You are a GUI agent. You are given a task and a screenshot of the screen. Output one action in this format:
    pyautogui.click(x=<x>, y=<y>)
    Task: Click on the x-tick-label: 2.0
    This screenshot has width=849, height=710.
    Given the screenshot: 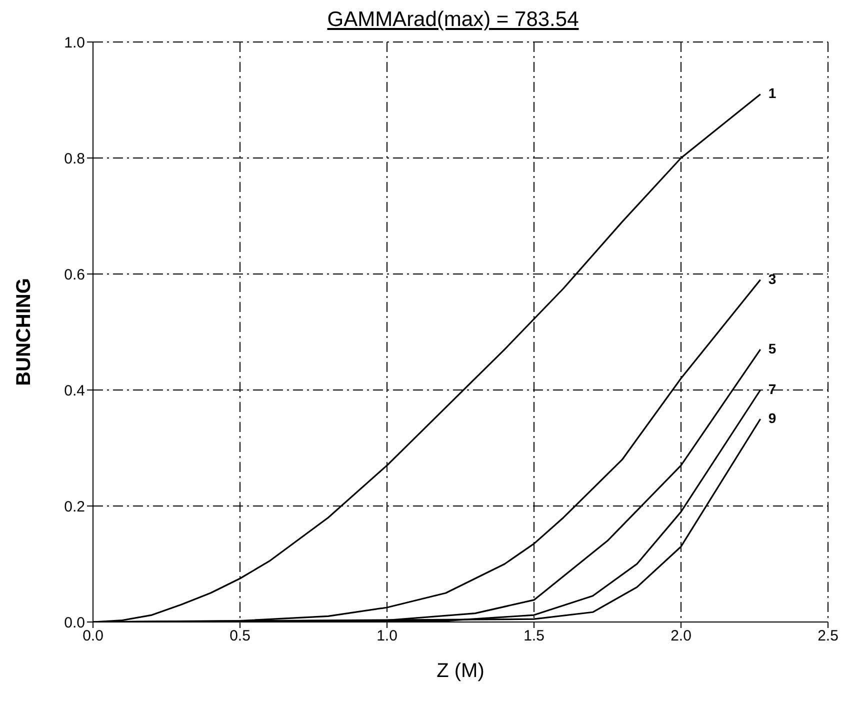 What is the action you would take?
    pyautogui.click(x=681, y=636)
    